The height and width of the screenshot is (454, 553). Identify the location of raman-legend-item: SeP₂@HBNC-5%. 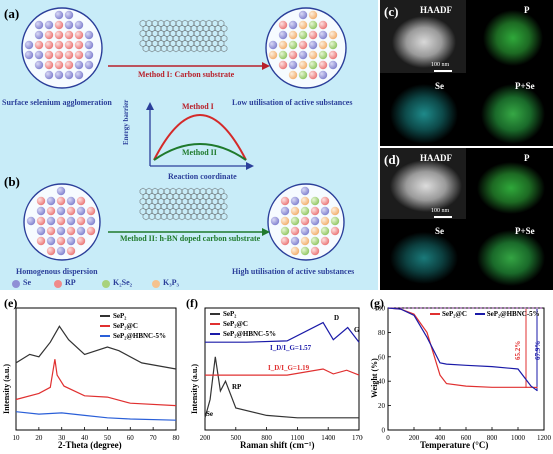
(243, 335).